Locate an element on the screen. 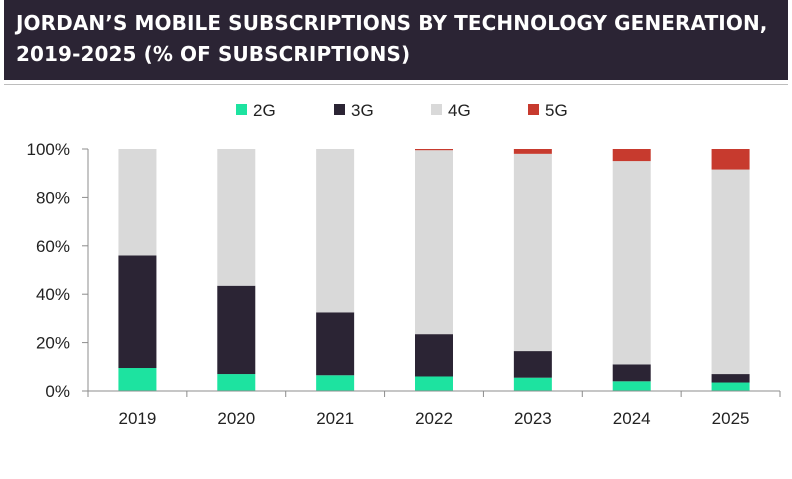 This screenshot has width=792, height=479. bar-segment-4g-2024 is located at coordinates (631, 263).